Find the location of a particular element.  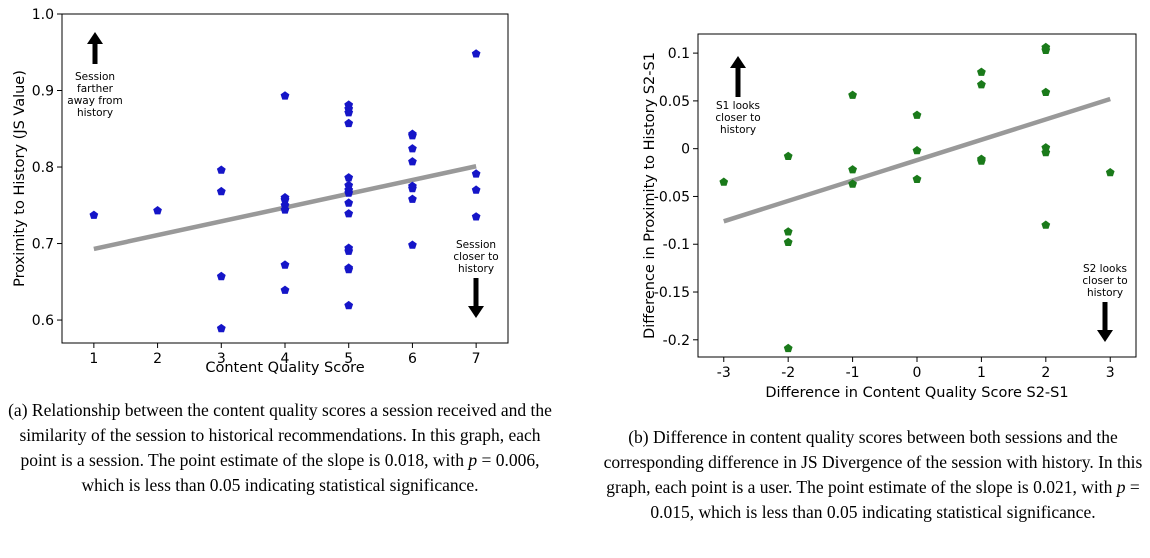

chart1-annotation-up-line: history is located at coordinates (95, 113).